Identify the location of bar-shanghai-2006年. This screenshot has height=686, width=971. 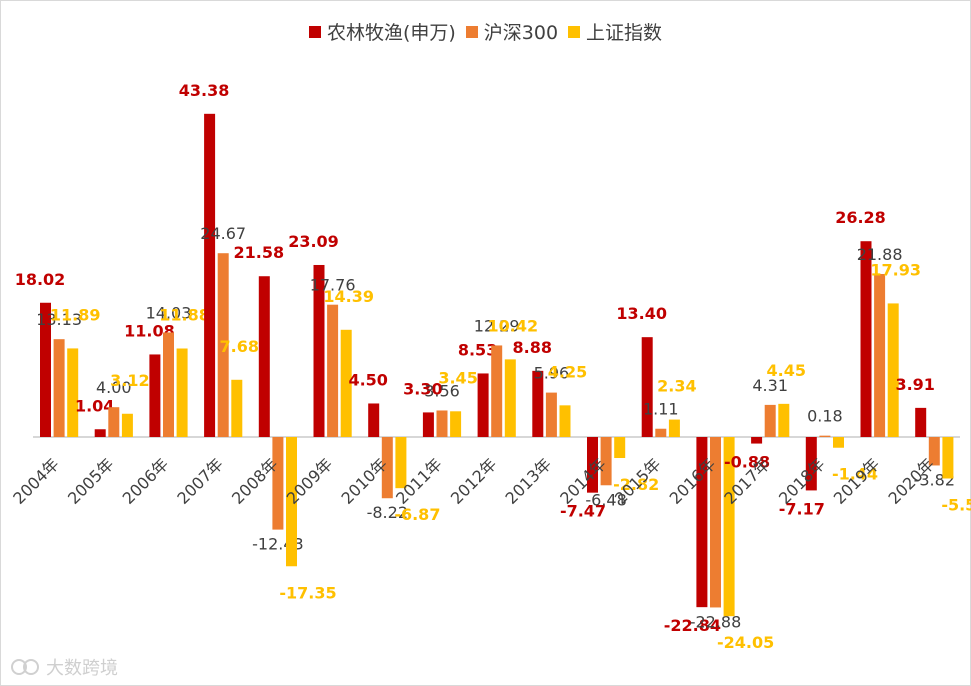
(182, 392).